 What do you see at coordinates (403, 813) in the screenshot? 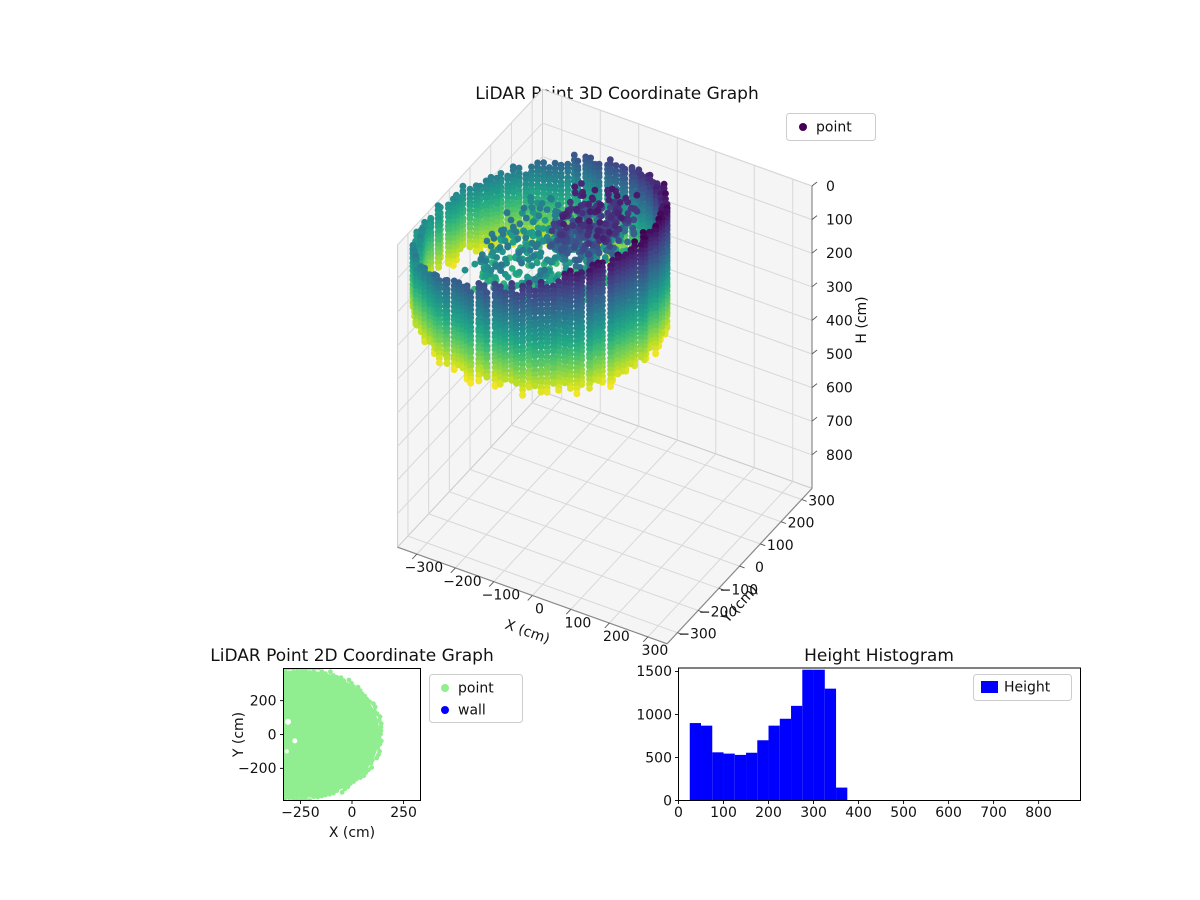
I see `x-tick-label: 250` at bounding box center [403, 813].